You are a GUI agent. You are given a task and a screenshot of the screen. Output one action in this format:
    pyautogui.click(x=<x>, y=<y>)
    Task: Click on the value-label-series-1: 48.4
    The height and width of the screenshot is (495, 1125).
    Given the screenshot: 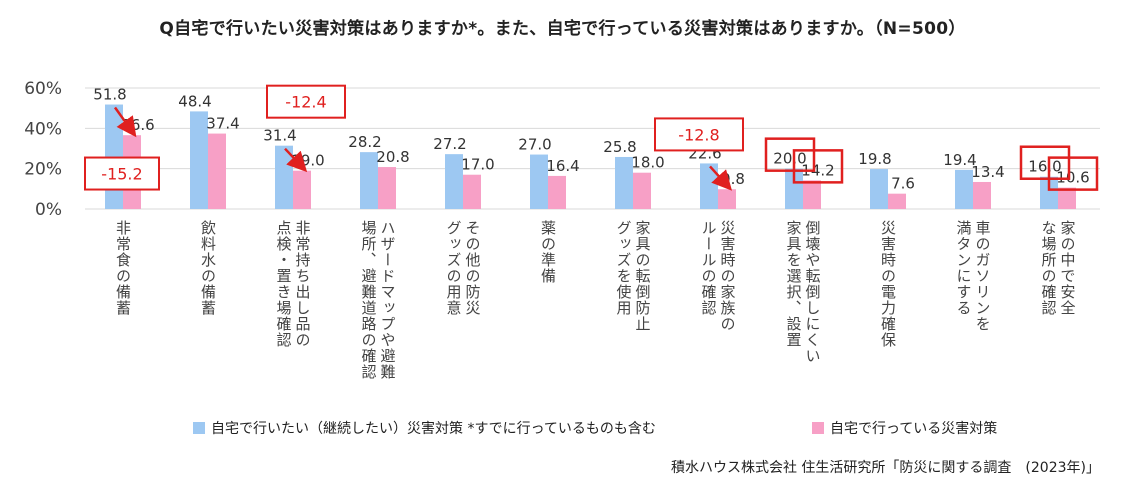 What is the action you would take?
    pyautogui.click(x=194, y=101)
    